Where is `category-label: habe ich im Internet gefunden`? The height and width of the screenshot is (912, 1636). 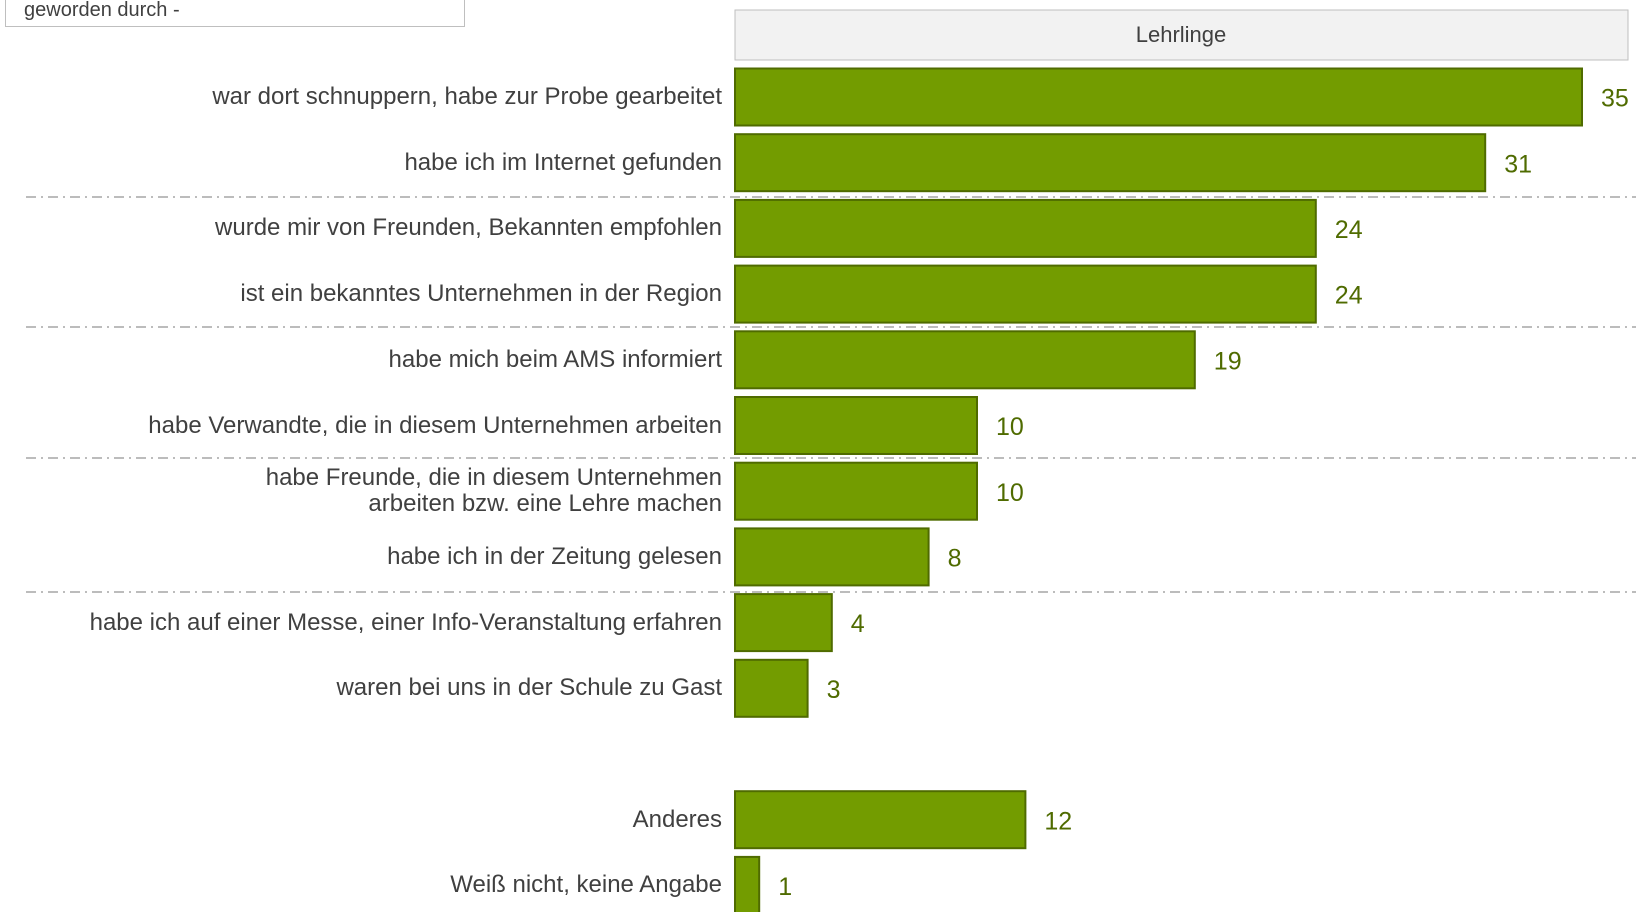 category-label: habe ich im Internet gefunden is located at coordinates (563, 162).